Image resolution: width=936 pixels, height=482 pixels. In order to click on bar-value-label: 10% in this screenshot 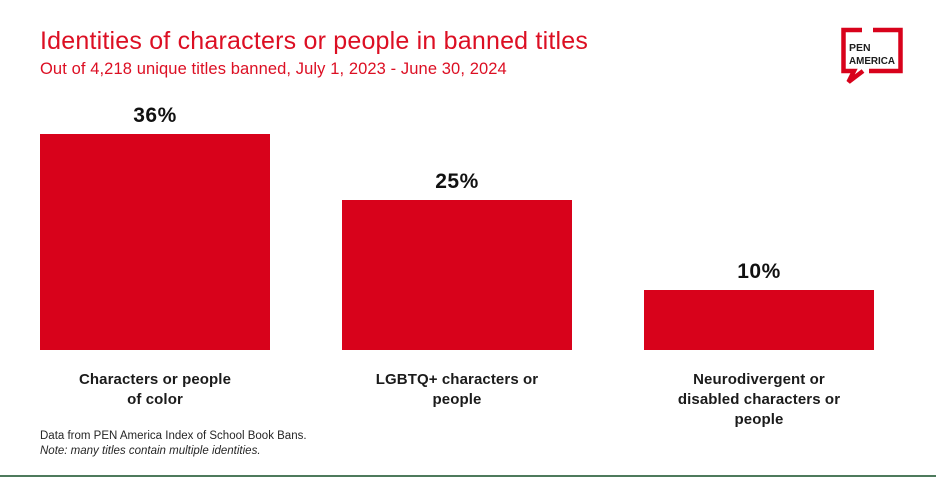, I will do `click(759, 271)`.